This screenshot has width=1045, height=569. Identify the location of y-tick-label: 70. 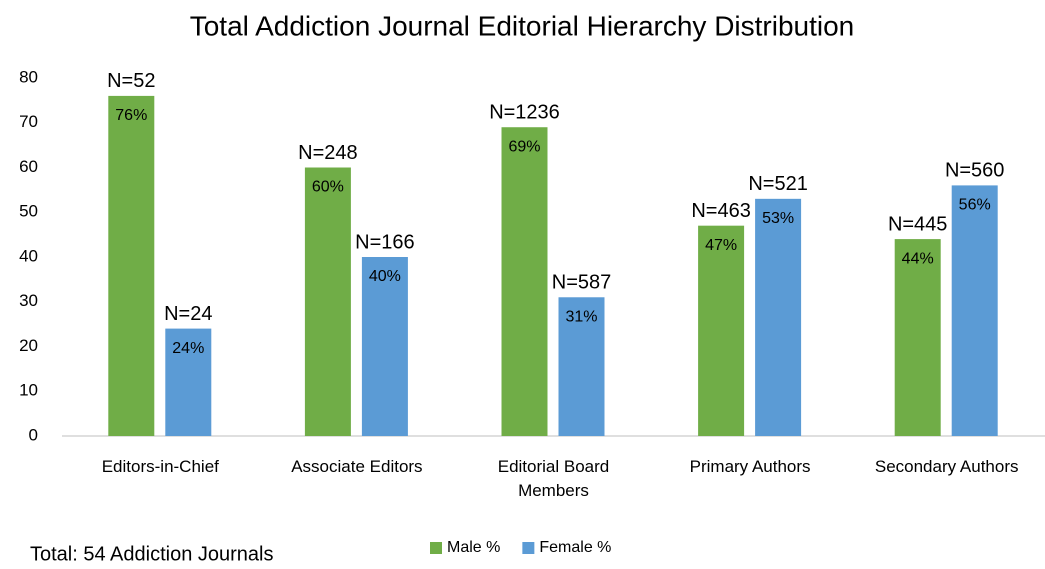
(28, 121).